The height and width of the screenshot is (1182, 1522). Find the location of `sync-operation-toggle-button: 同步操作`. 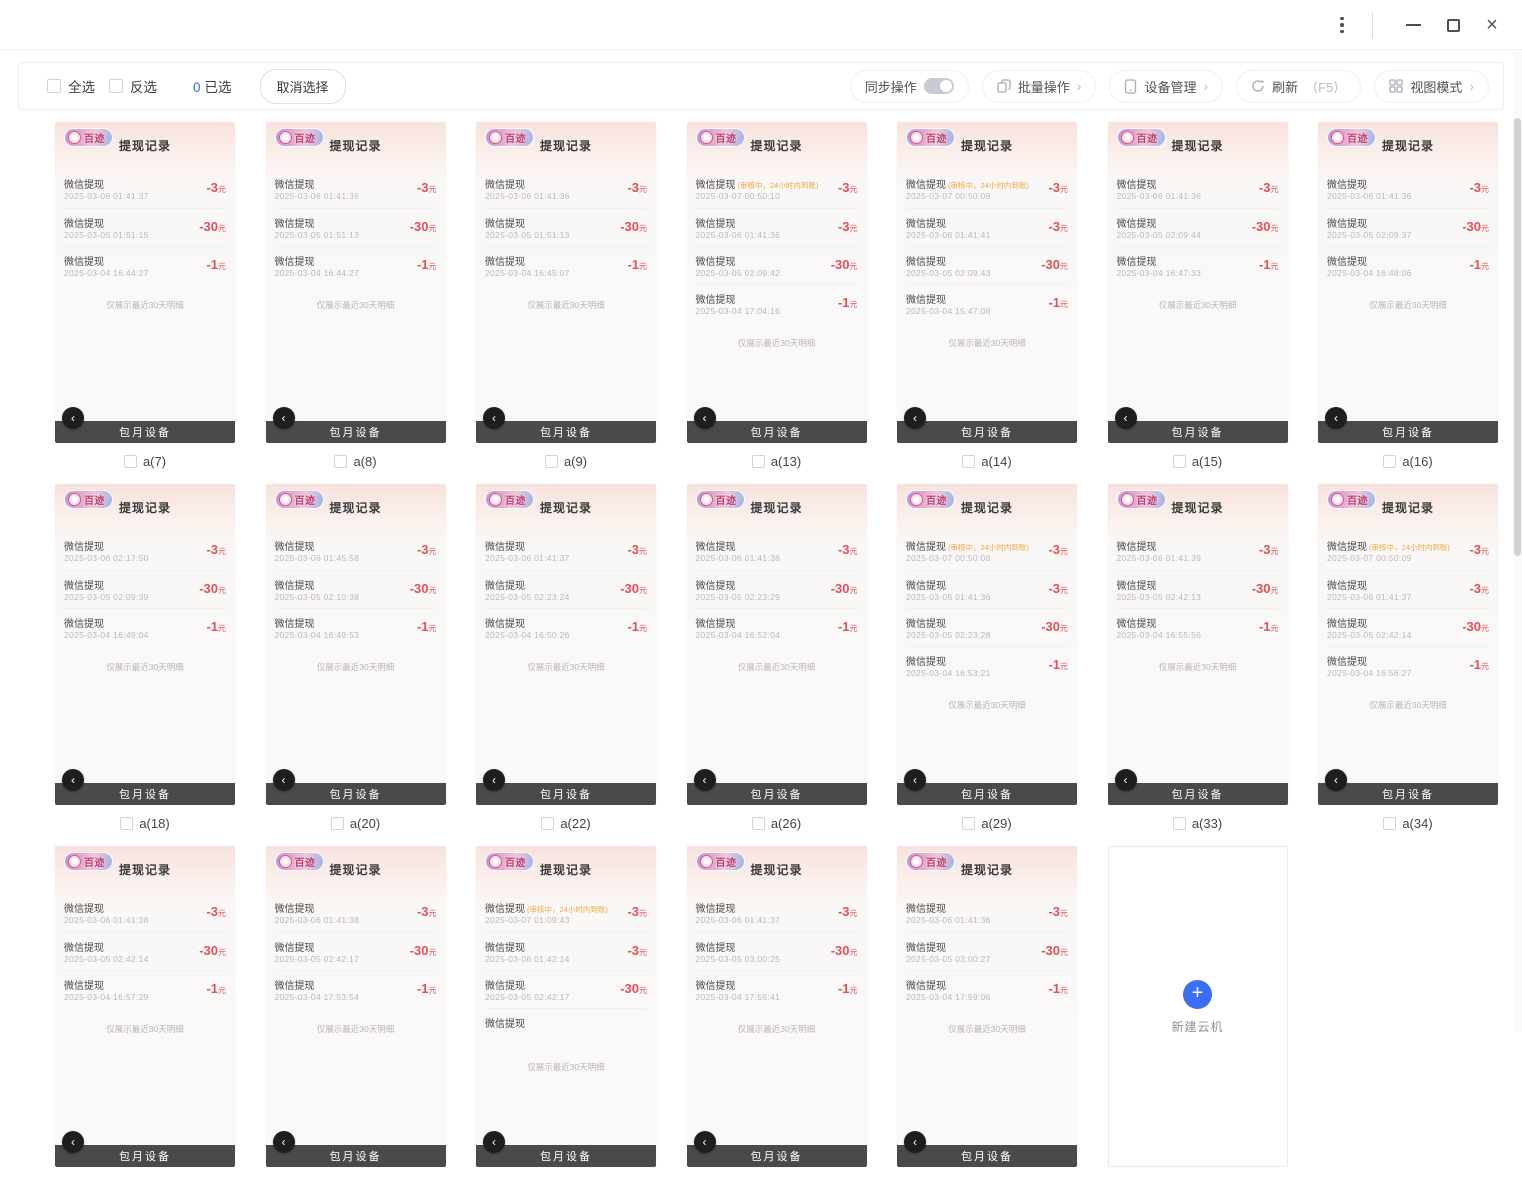

sync-operation-toggle-button: 同步操作 is located at coordinates (909, 86).